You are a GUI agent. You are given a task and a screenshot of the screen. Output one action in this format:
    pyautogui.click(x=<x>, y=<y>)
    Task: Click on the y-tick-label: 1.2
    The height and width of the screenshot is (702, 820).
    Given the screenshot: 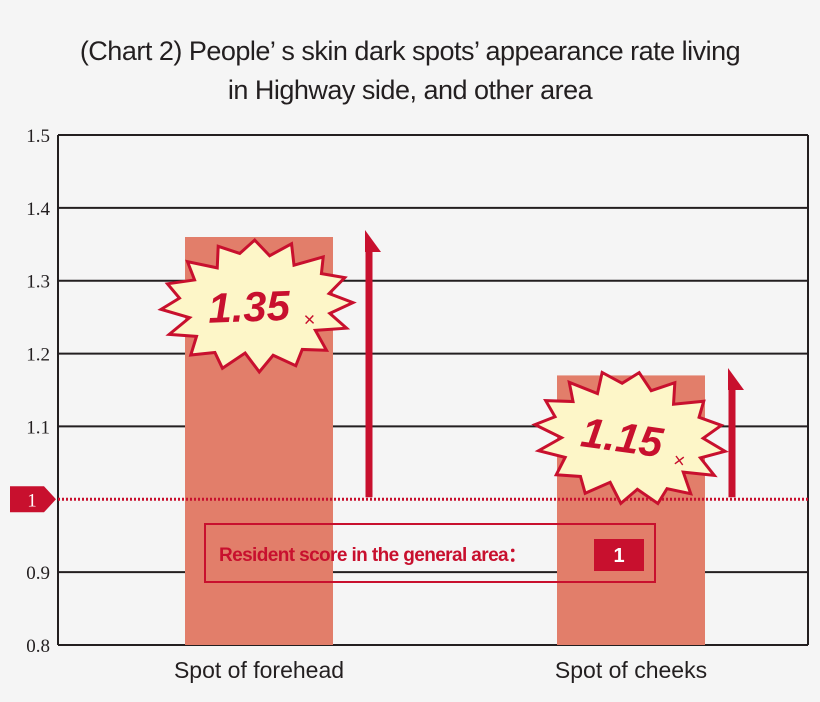 What is the action you would take?
    pyautogui.click(x=38, y=355)
    